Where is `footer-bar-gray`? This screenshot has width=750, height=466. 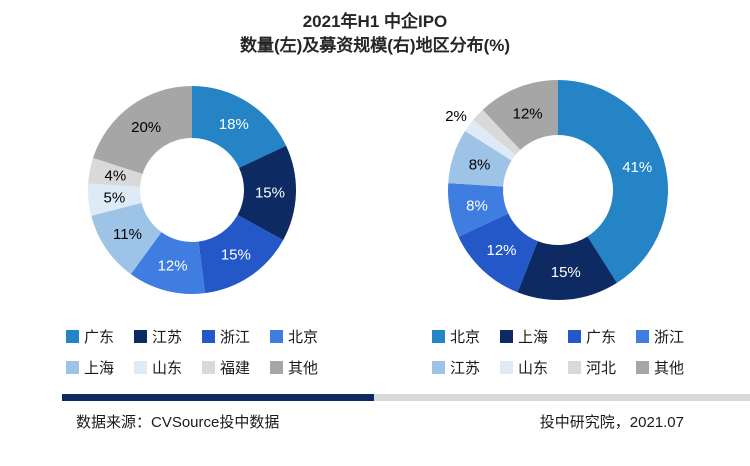 footer-bar-gray is located at coordinates (562, 397).